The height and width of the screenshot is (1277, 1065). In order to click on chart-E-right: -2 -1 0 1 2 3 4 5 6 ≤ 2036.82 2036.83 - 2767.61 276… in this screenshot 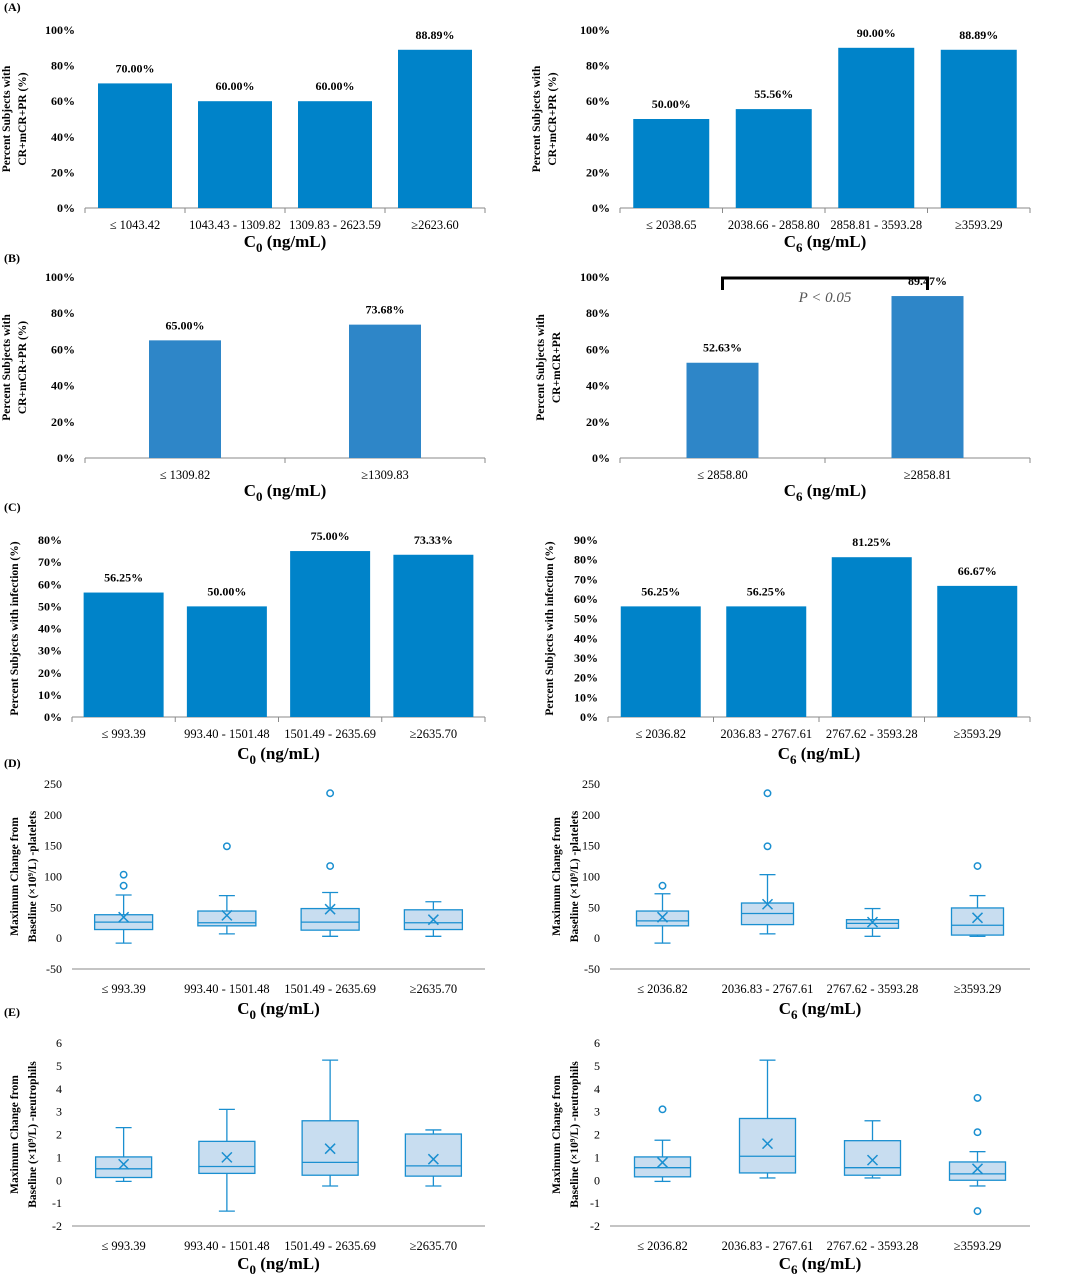, I will do `click(790, 1156)`.